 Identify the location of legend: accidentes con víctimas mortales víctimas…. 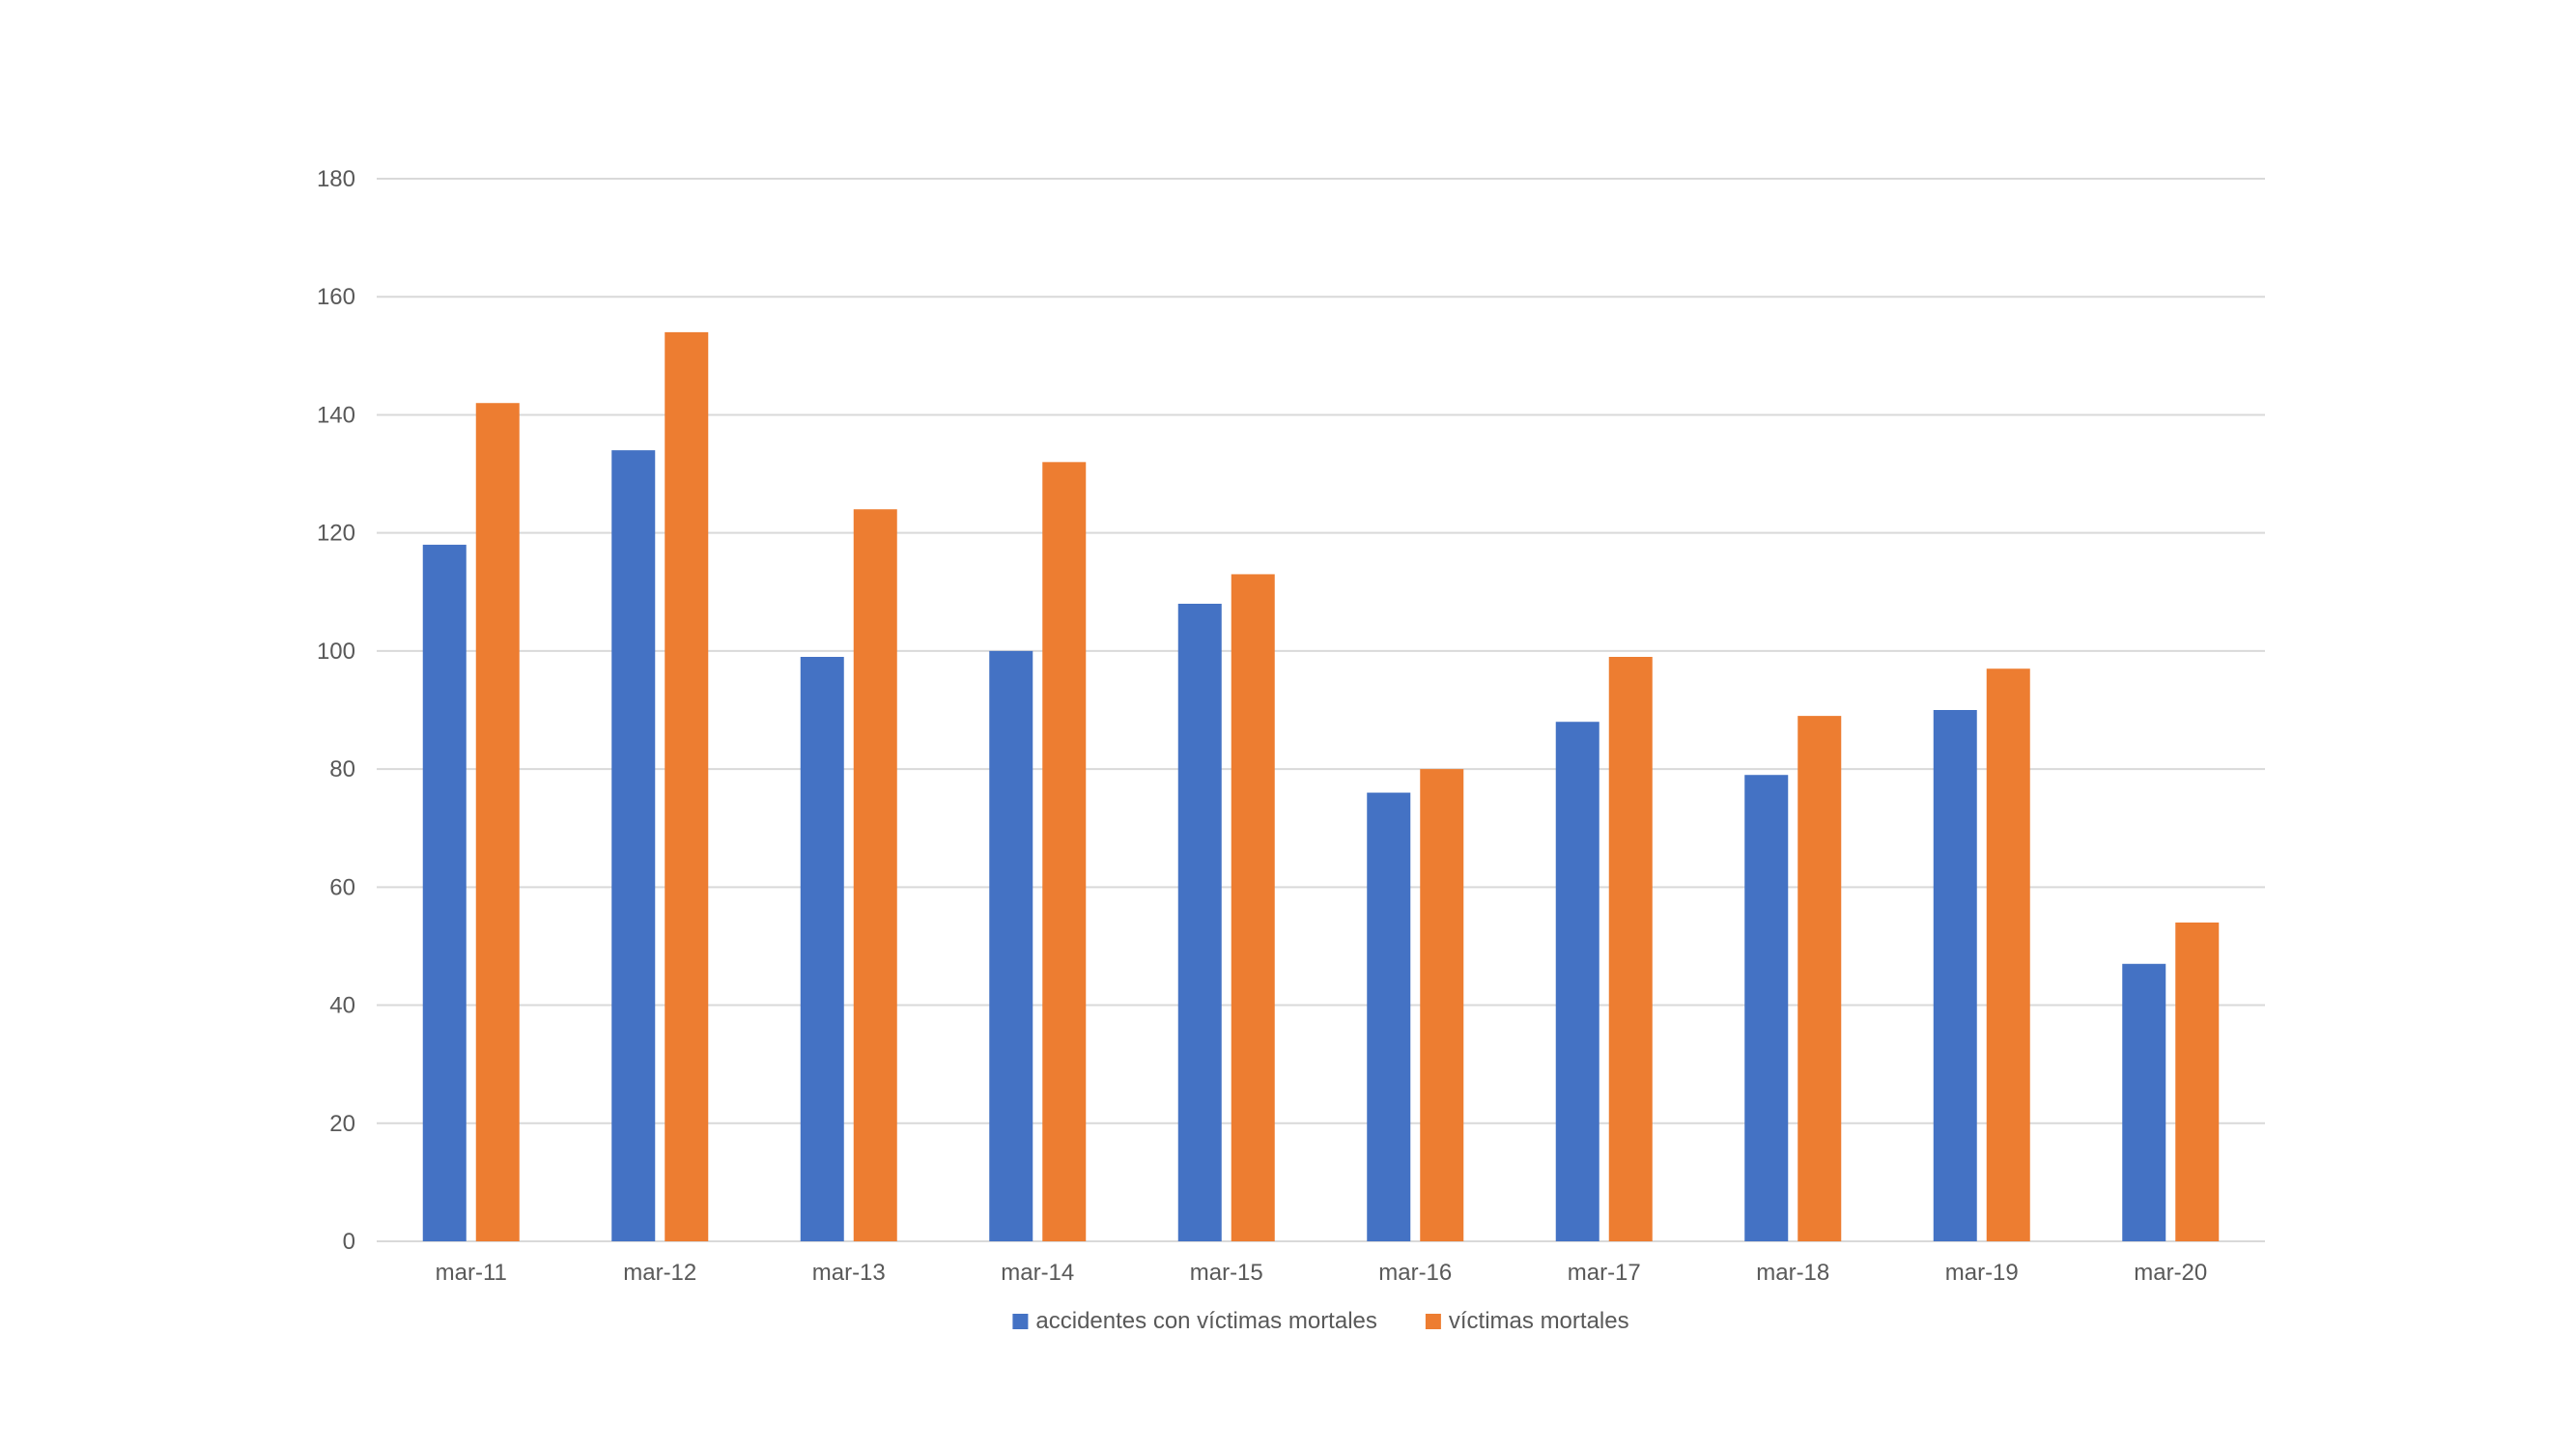
(1320, 1321).